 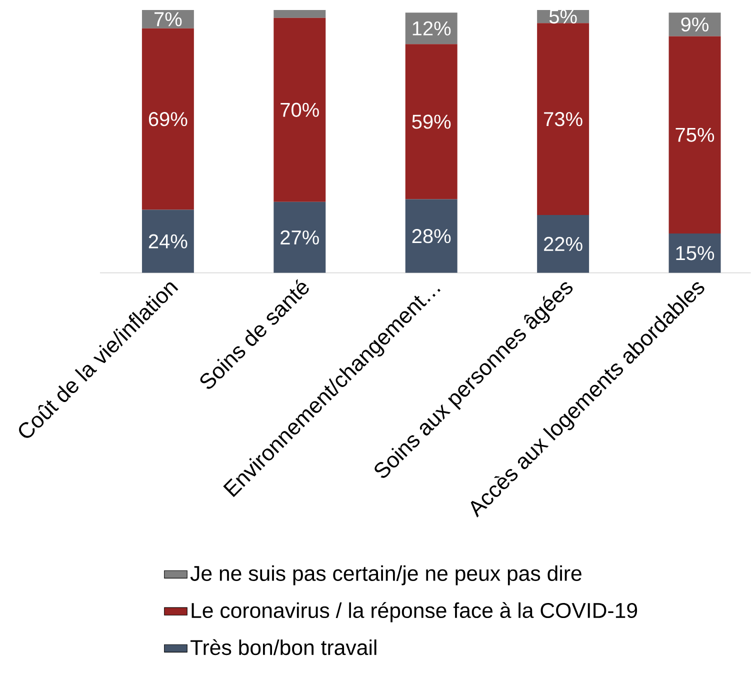 I want to click on data-label: 69%, so click(x=168, y=119).